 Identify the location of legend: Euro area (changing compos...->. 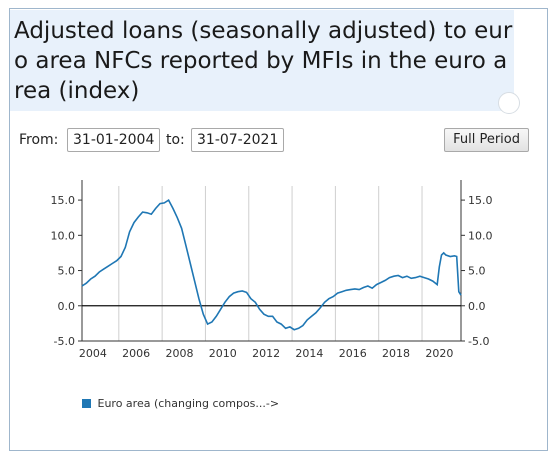
(180, 403).